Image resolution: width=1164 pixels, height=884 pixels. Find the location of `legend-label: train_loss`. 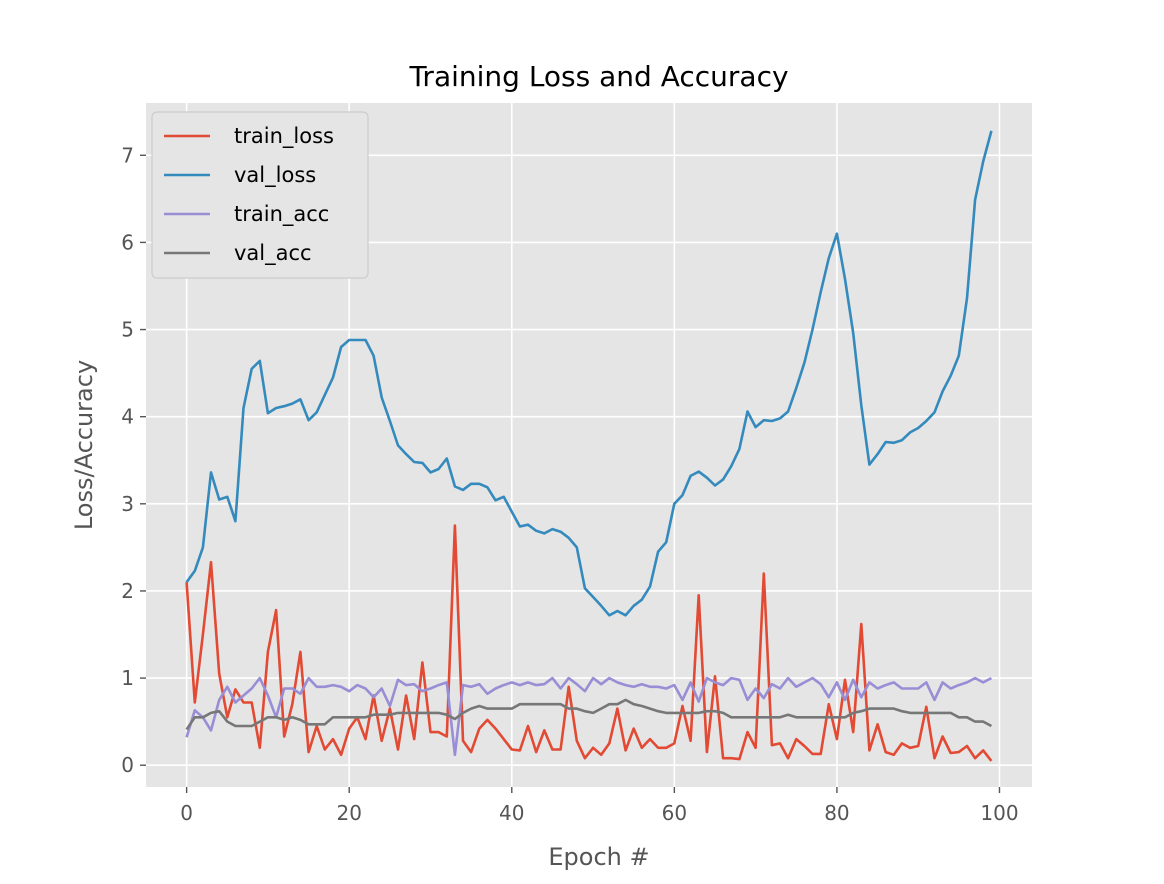

legend-label: train_loss is located at coordinates (284, 136).